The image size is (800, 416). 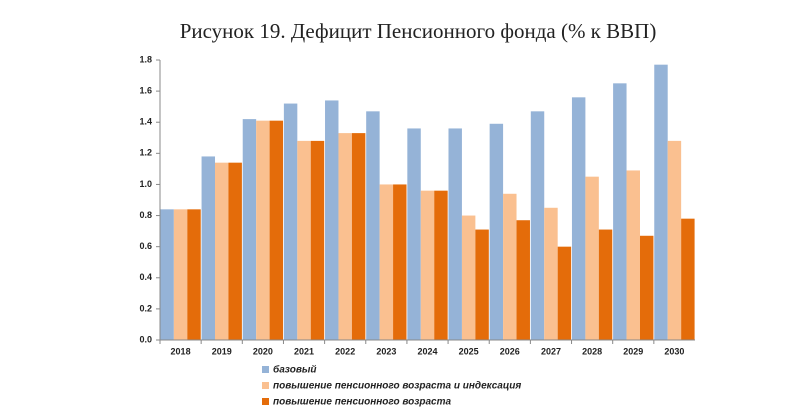 What do you see at coordinates (181, 351) in the screenshot?
I see `x-tick-label: 2018` at bounding box center [181, 351].